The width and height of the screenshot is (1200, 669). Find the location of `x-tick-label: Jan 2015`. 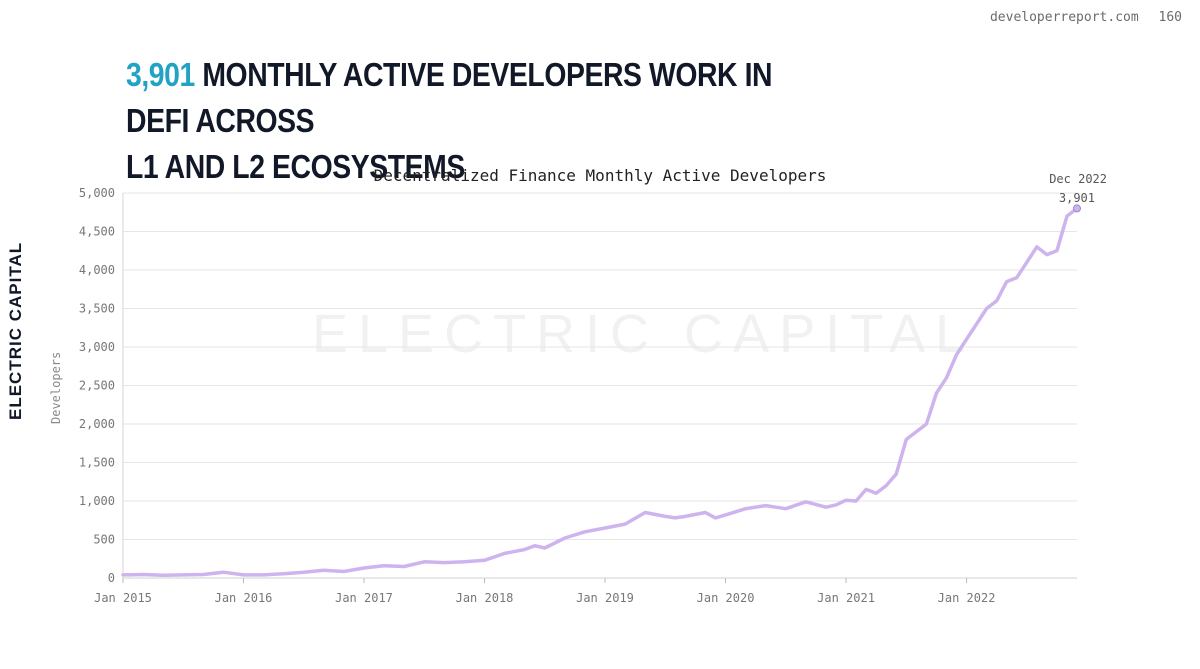

x-tick-label: Jan 2015 is located at coordinates (123, 598).